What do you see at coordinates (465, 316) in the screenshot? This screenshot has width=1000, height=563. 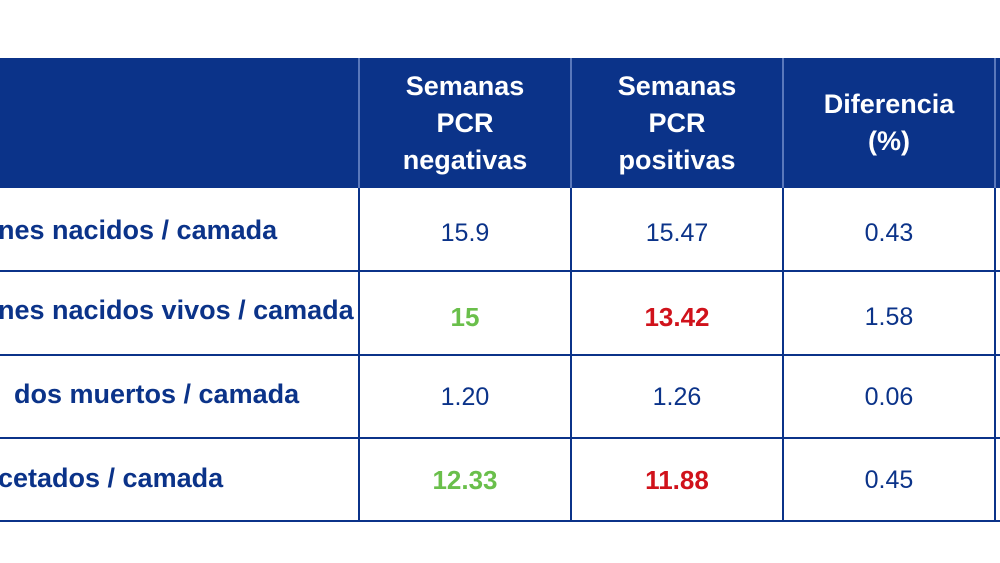 I see `table-cell-highlight-positive: 15` at bounding box center [465, 316].